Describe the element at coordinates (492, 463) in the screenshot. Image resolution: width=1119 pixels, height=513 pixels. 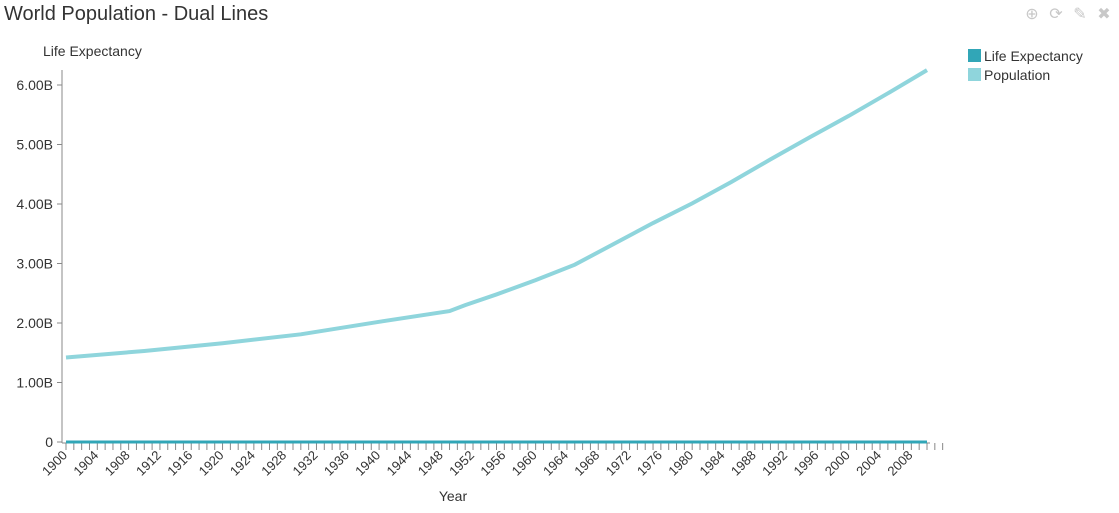
I see `x-tick-label: 1956` at that location.